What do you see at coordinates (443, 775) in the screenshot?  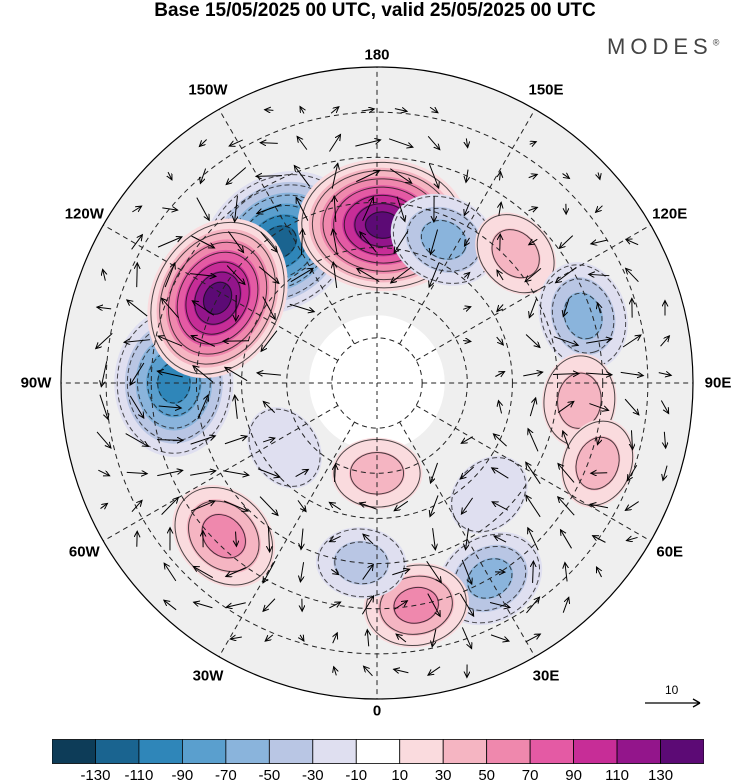 I see `colorbar-tick-label: 30` at bounding box center [443, 775].